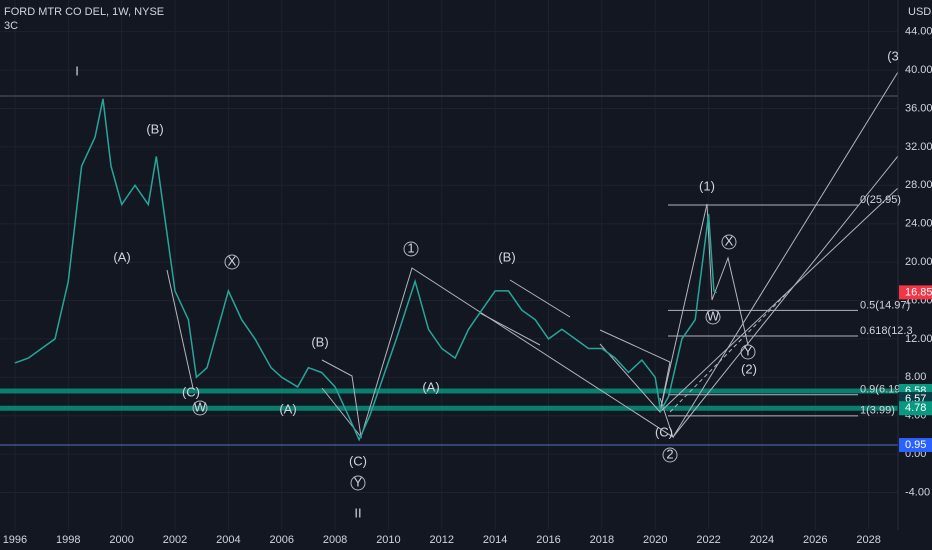 This screenshot has width=932, height=550. Describe the element at coordinates (707, 185) in the screenshot. I see `wave-label: (1)` at that location.